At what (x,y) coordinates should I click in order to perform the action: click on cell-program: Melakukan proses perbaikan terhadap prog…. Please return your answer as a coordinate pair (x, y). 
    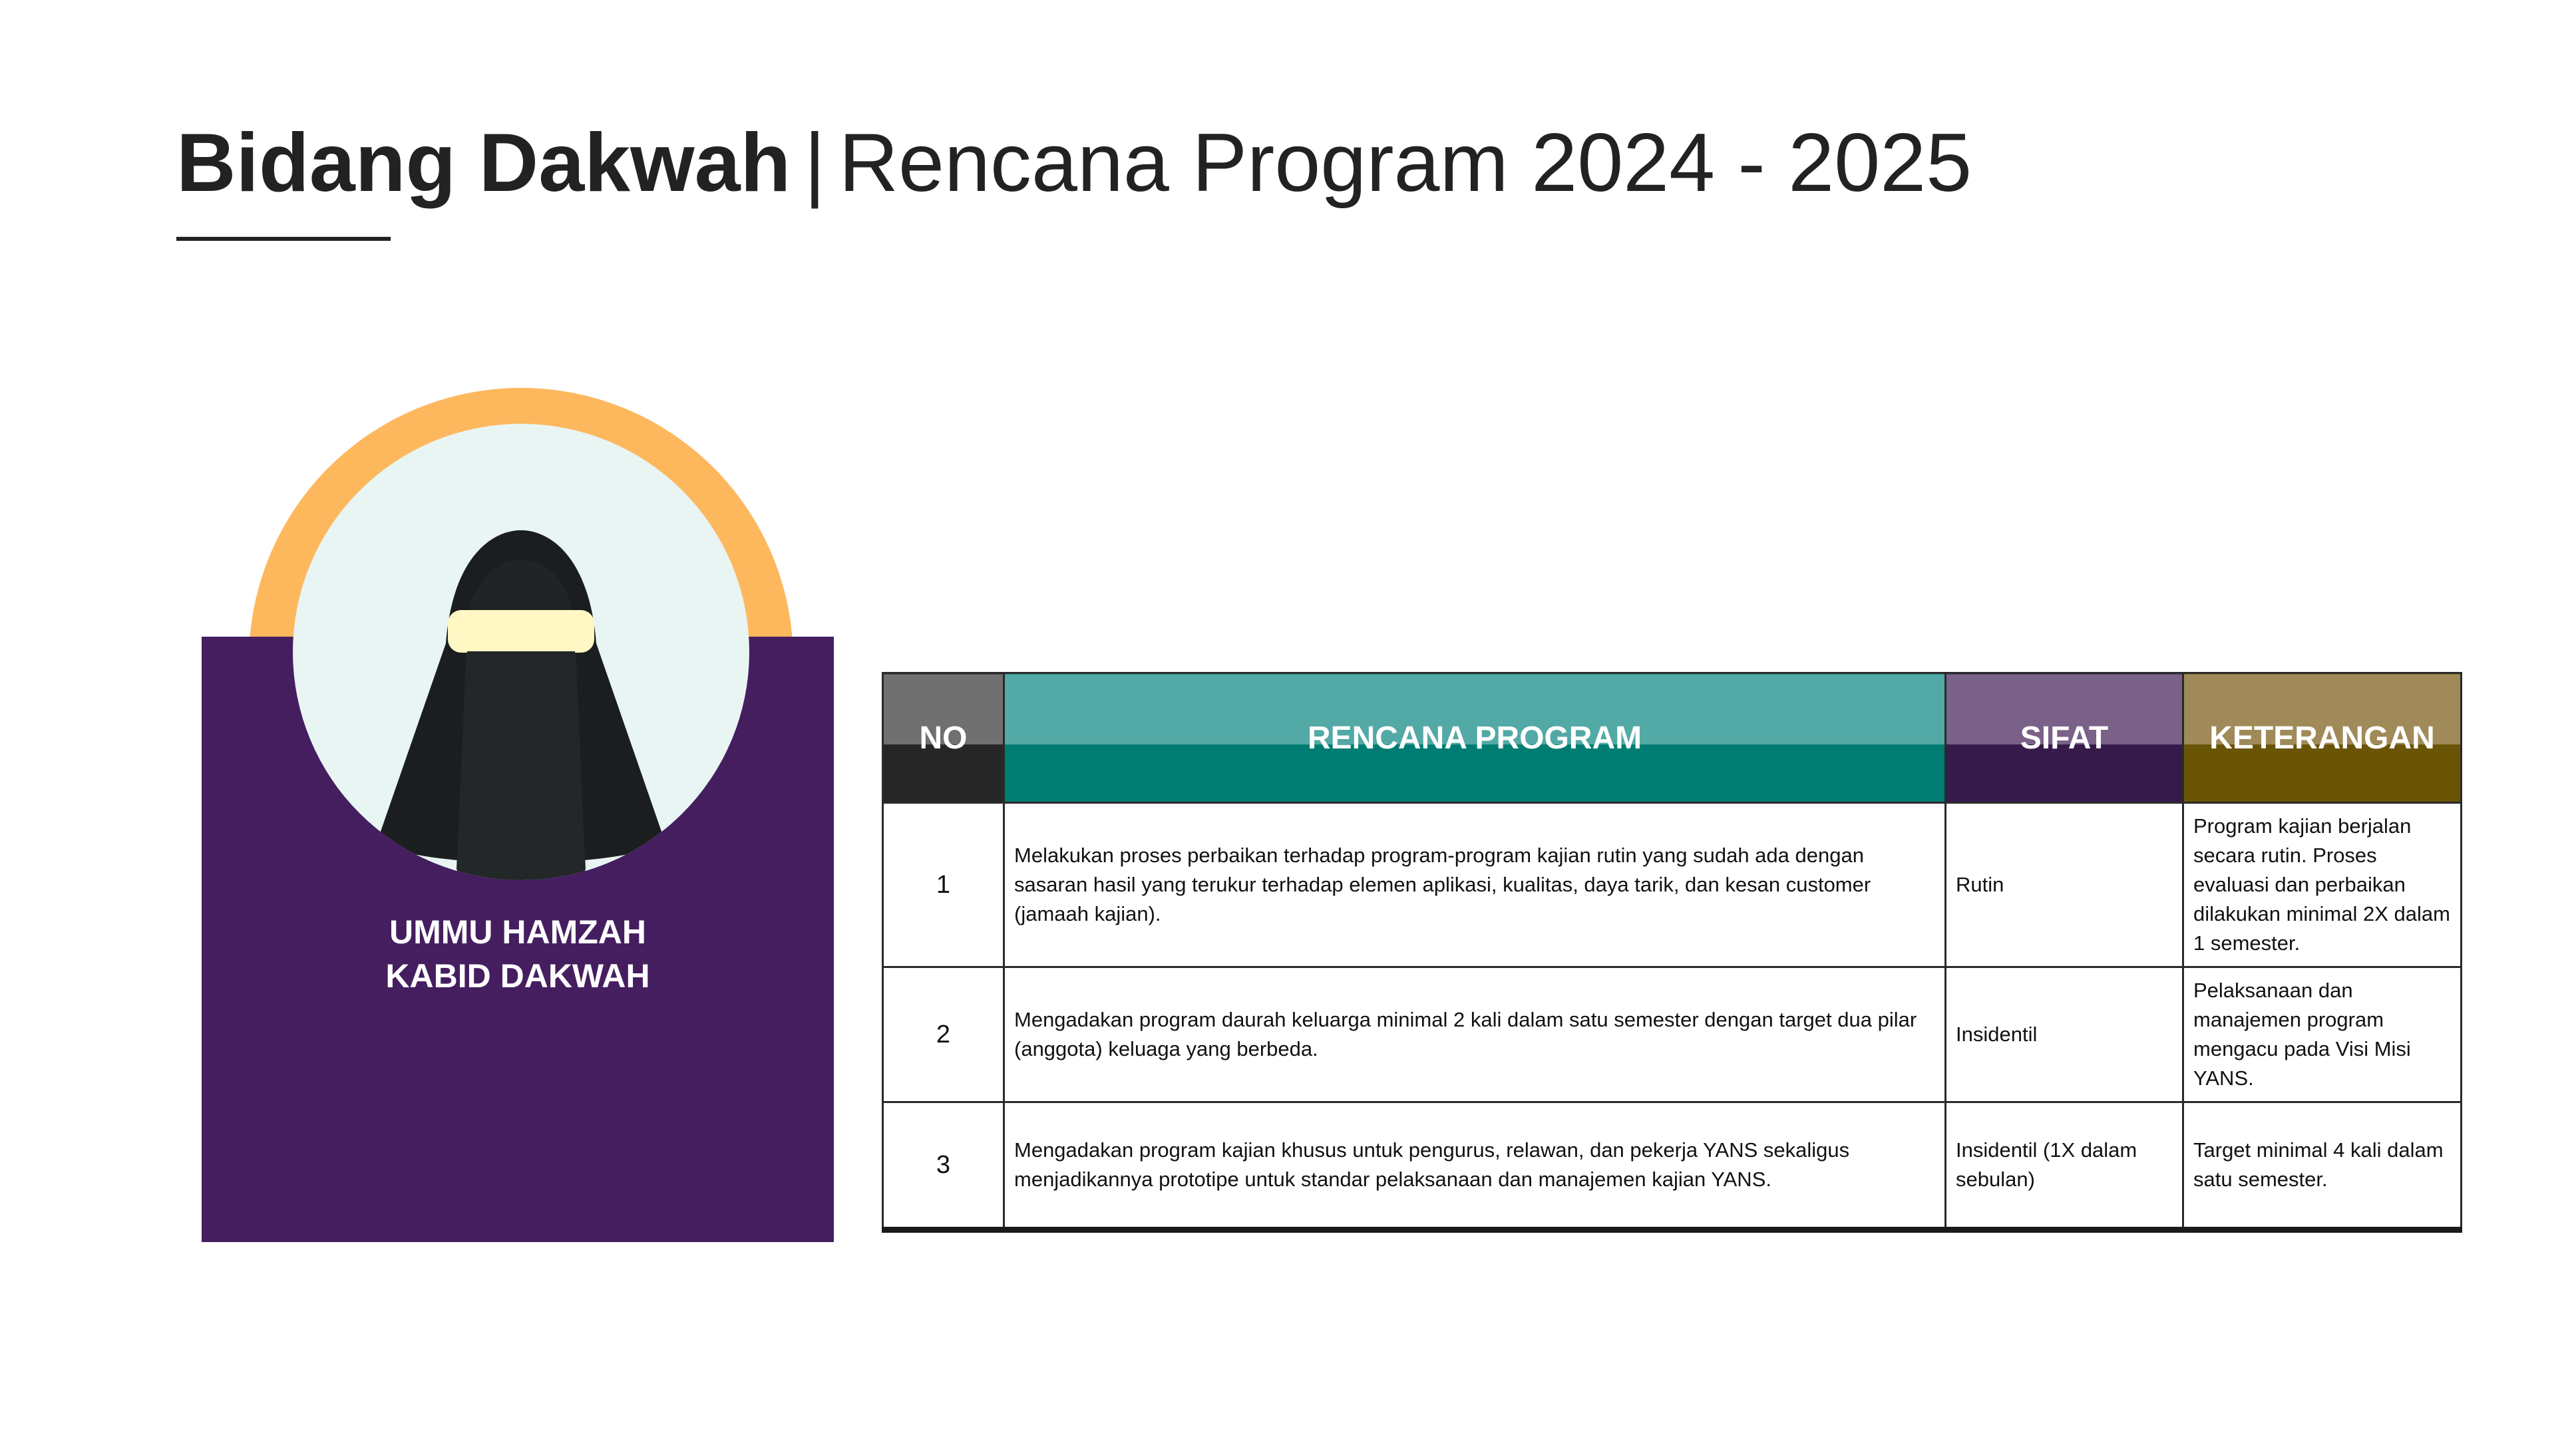
    Looking at the image, I should click on (1474, 885).